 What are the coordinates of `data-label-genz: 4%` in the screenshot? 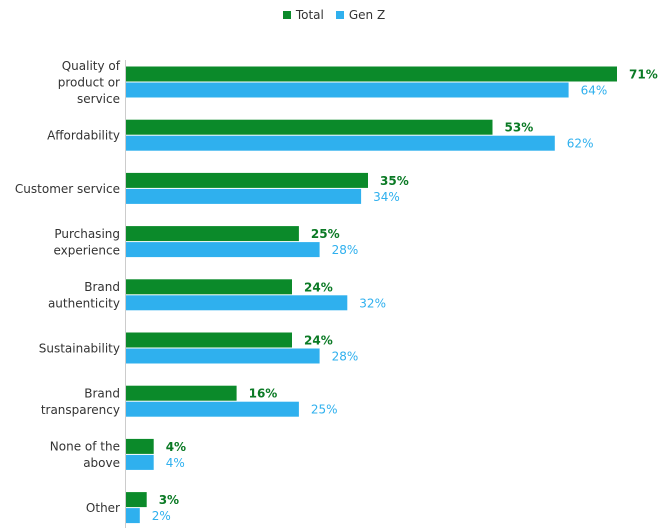 It's located at (175, 463).